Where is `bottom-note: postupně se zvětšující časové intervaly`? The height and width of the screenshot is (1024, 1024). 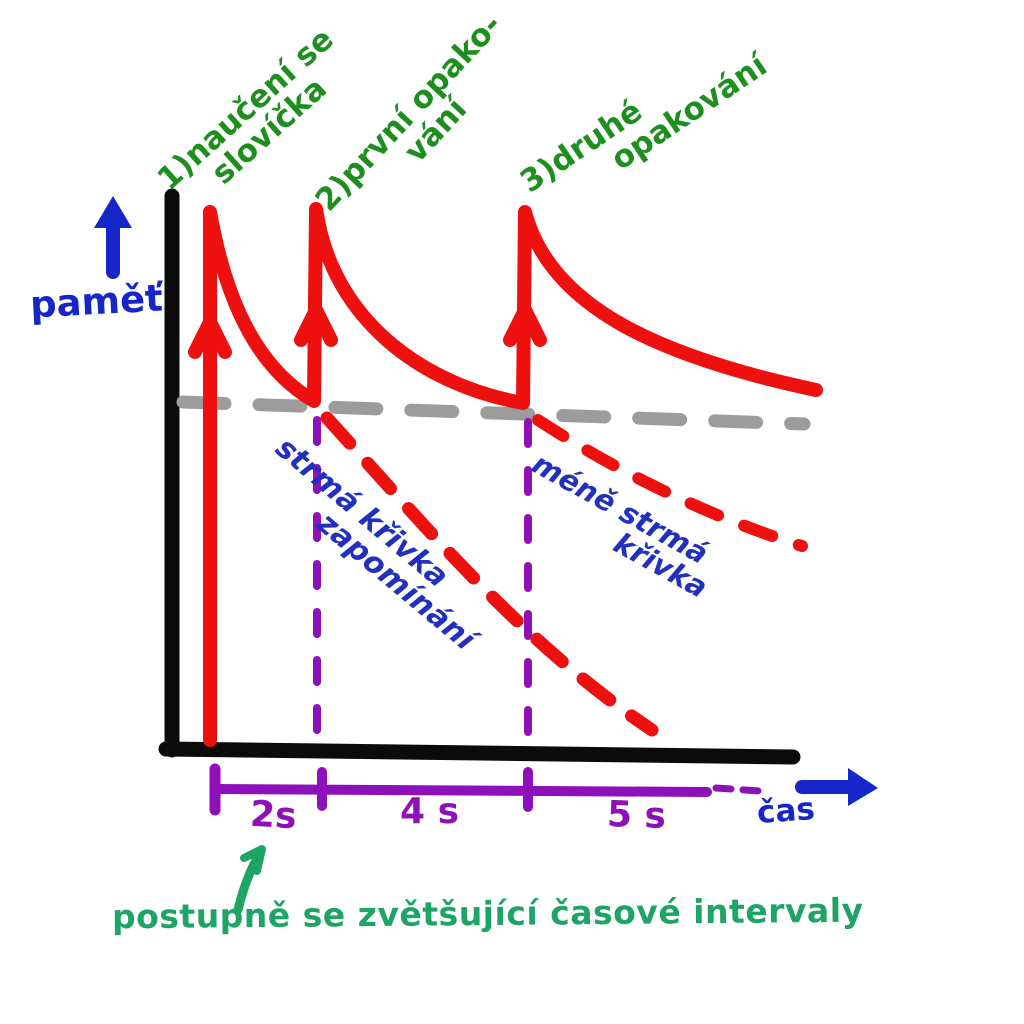
bottom-note: postupně se zvětšující časové intervaly is located at coordinates (487, 913).